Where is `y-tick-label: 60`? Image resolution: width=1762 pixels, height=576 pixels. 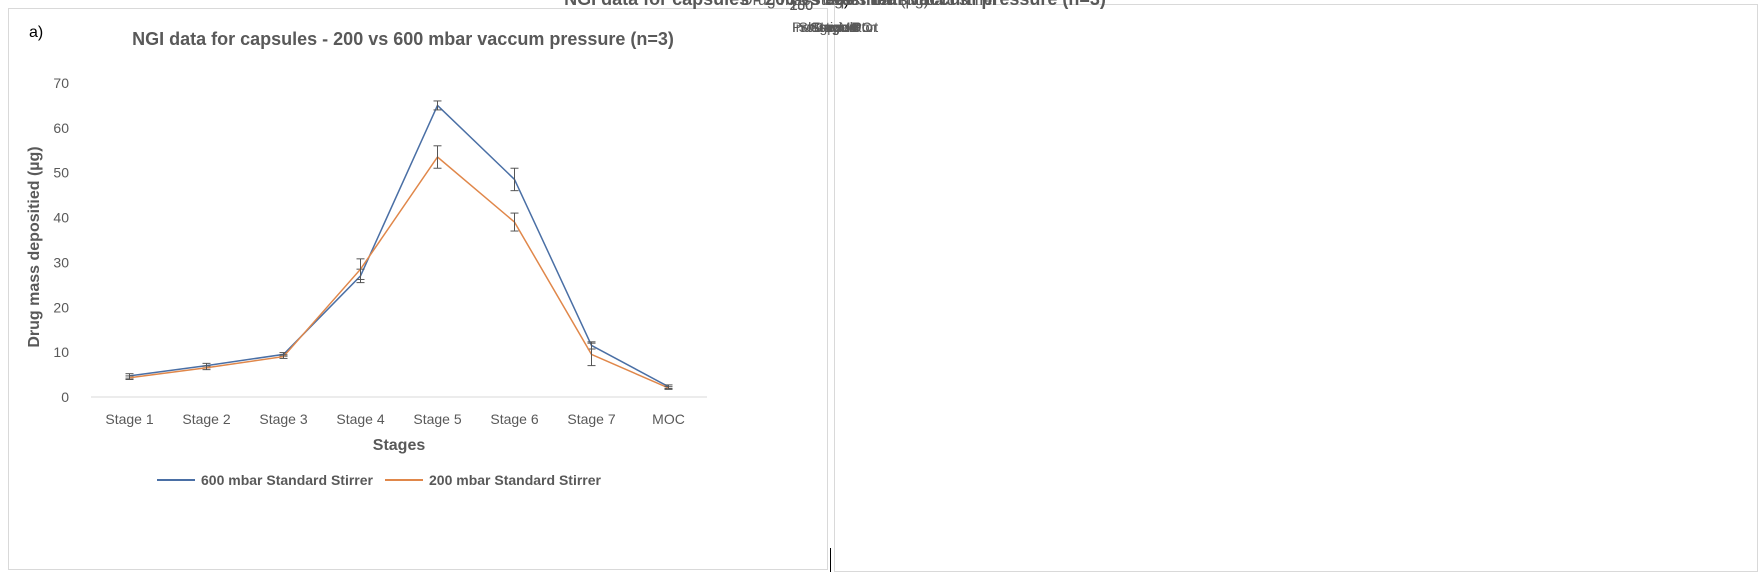
y-tick-label: 60 is located at coordinates (61, 128).